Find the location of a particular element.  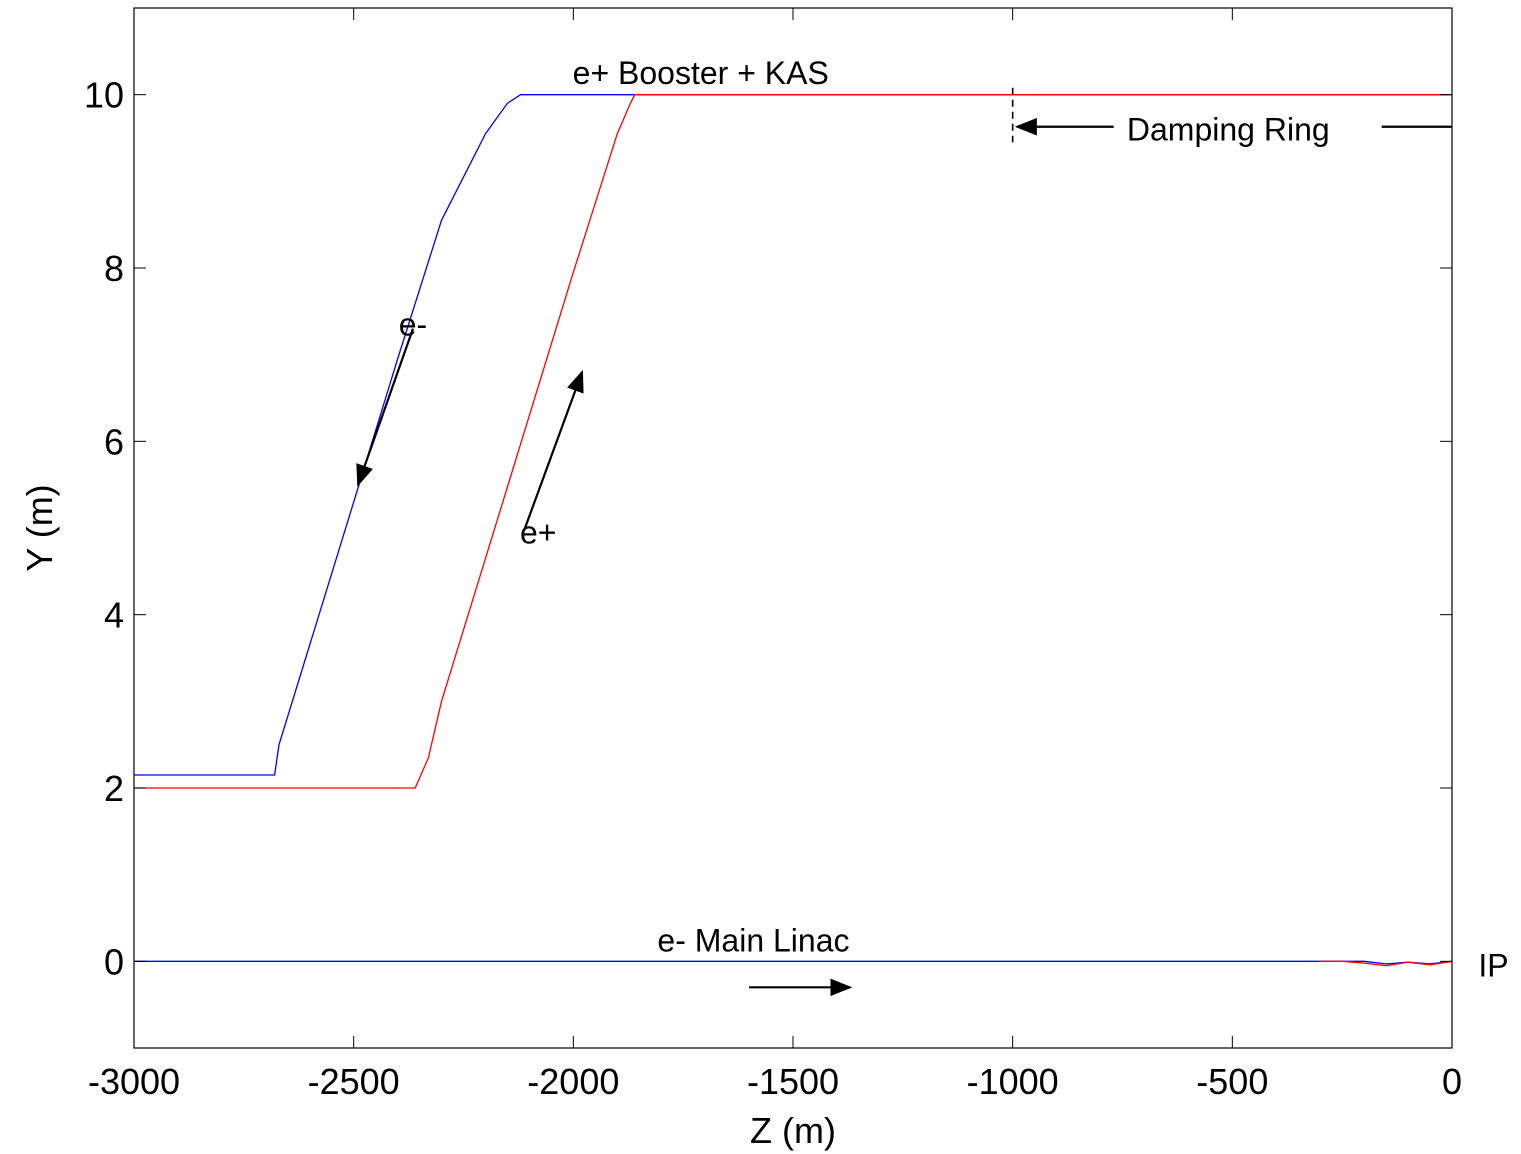

y-tick-label: 2 is located at coordinates (114, 788).